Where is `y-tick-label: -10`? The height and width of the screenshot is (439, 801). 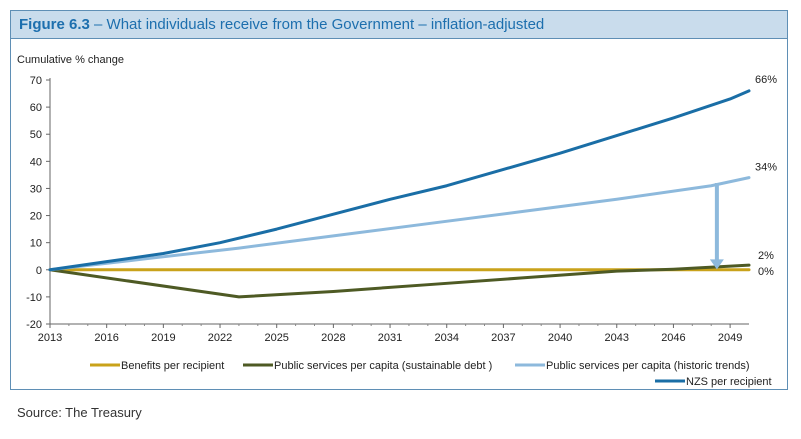
y-tick-label: -10 is located at coordinates (34, 298).